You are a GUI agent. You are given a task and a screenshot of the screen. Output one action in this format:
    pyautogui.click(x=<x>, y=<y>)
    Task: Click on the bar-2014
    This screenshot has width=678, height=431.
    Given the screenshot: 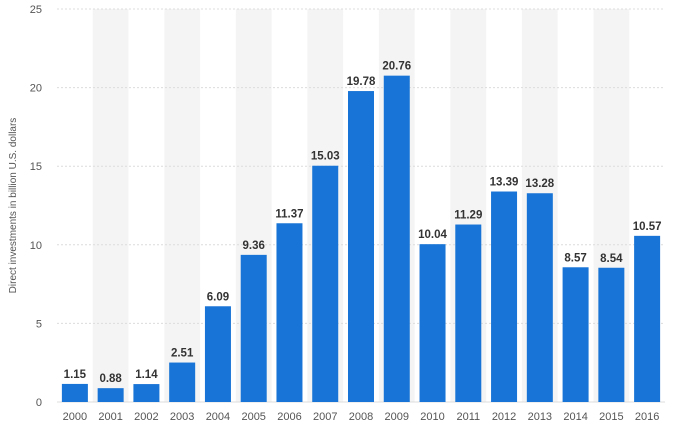 What is the action you would take?
    pyautogui.click(x=575, y=334)
    